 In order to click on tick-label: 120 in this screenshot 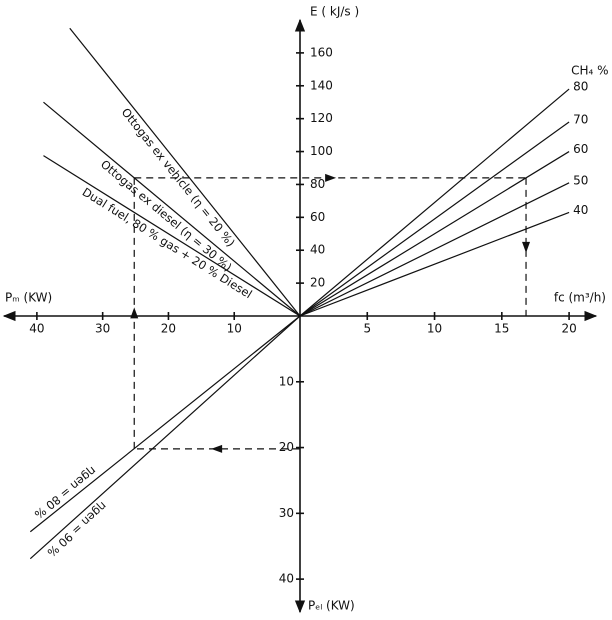, I will do `click(321, 118)`.